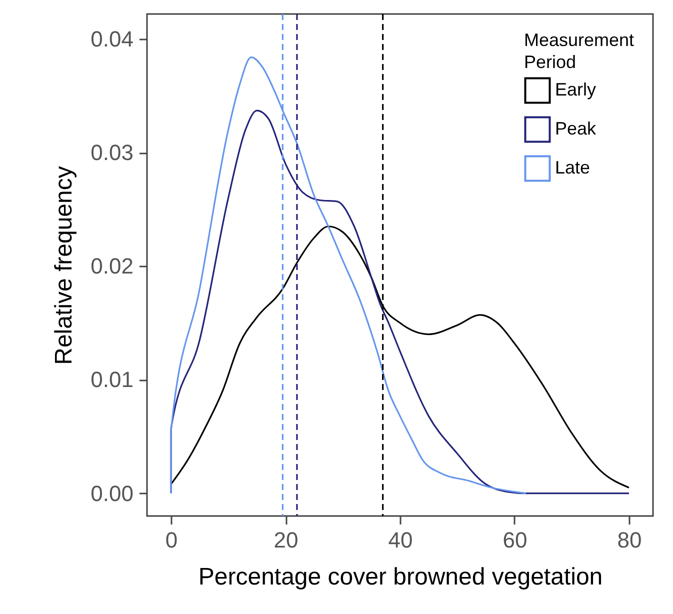 This screenshot has height=614, width=673. Describe the element at coordinates (572, 168) in the screenshot. I see `legend-label: Late` at that location.